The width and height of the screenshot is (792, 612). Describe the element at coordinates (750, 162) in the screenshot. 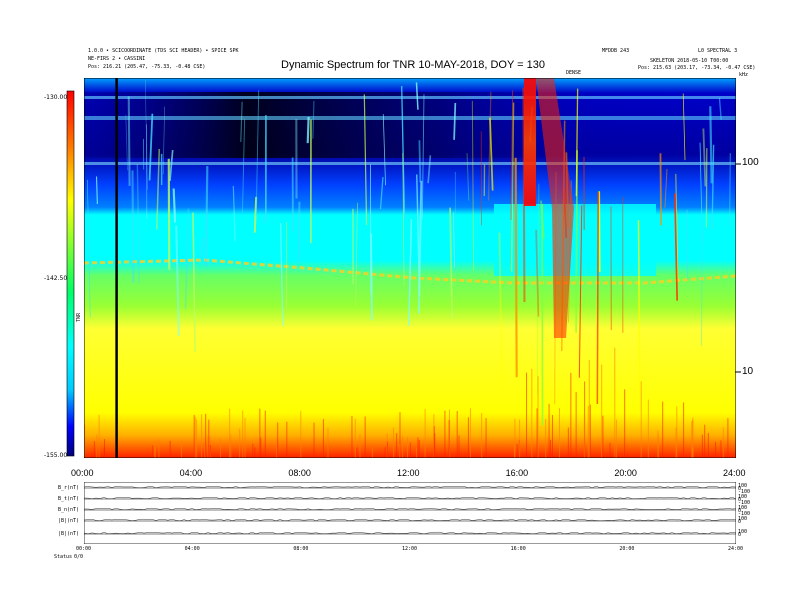

I see `y-tick-100: 100` at that location.